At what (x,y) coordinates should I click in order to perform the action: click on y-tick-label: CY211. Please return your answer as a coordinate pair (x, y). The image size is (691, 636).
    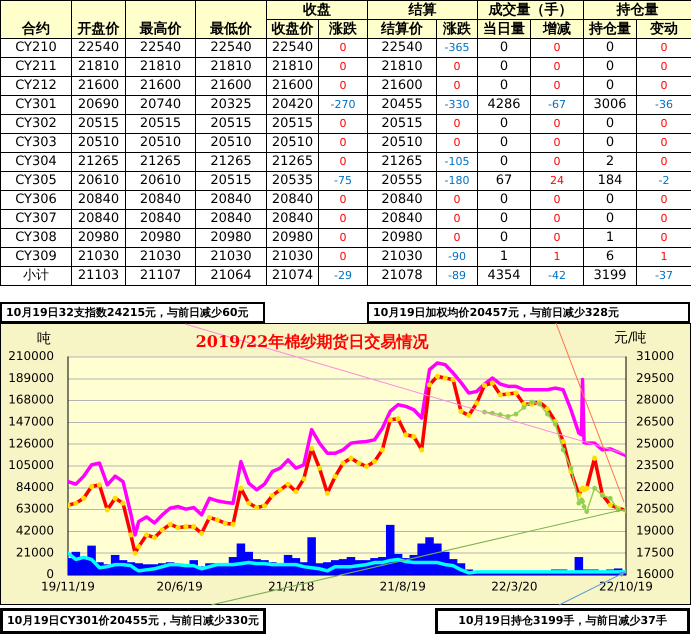
    Looking at the image, I should click on (36, 67).